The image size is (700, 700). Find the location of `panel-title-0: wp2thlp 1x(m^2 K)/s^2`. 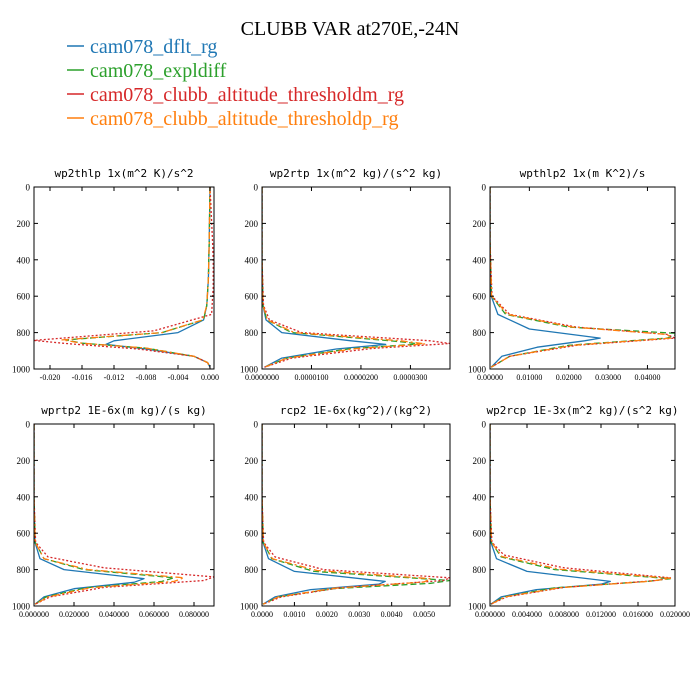

panel-title-0: wp2thlp 1x(m^2 K)/s^2 is located at coordinates (123, 173).